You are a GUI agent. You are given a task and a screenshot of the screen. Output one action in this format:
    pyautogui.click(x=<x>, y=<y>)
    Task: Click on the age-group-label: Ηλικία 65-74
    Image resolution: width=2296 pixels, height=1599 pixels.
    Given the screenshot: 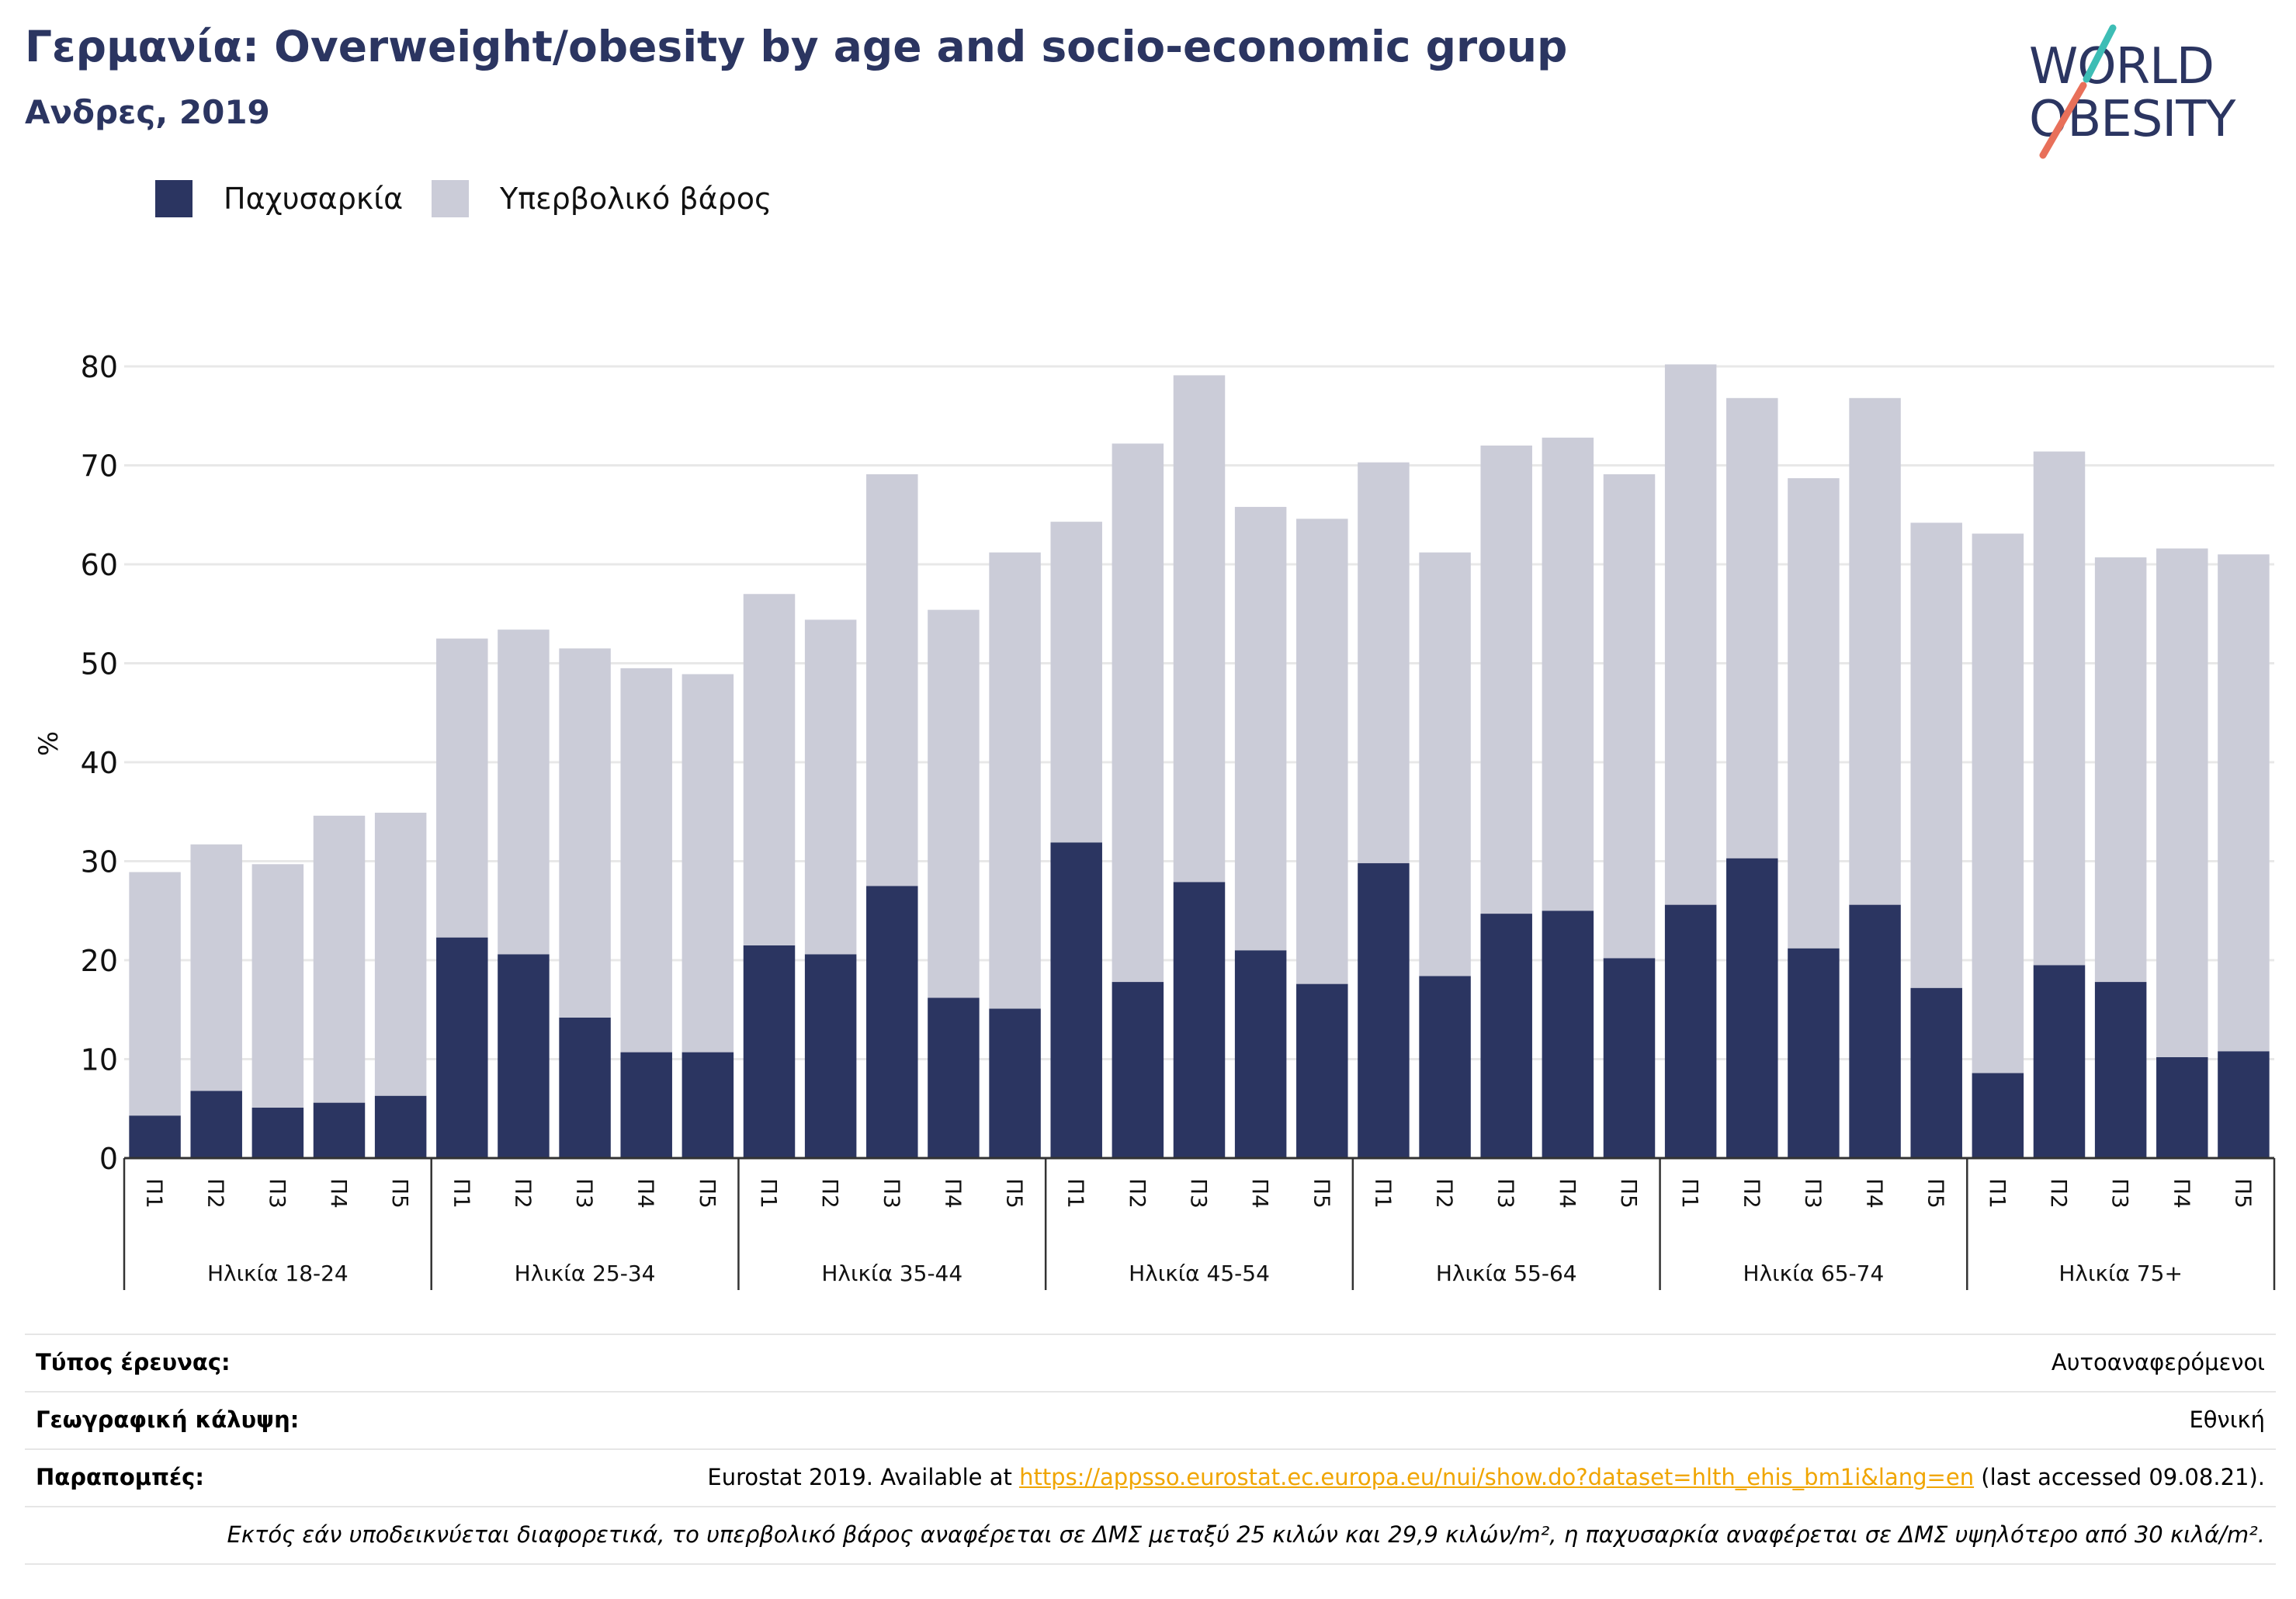 What is the action you would take?
    pyautogui.click(x=1814, y=1273)
    